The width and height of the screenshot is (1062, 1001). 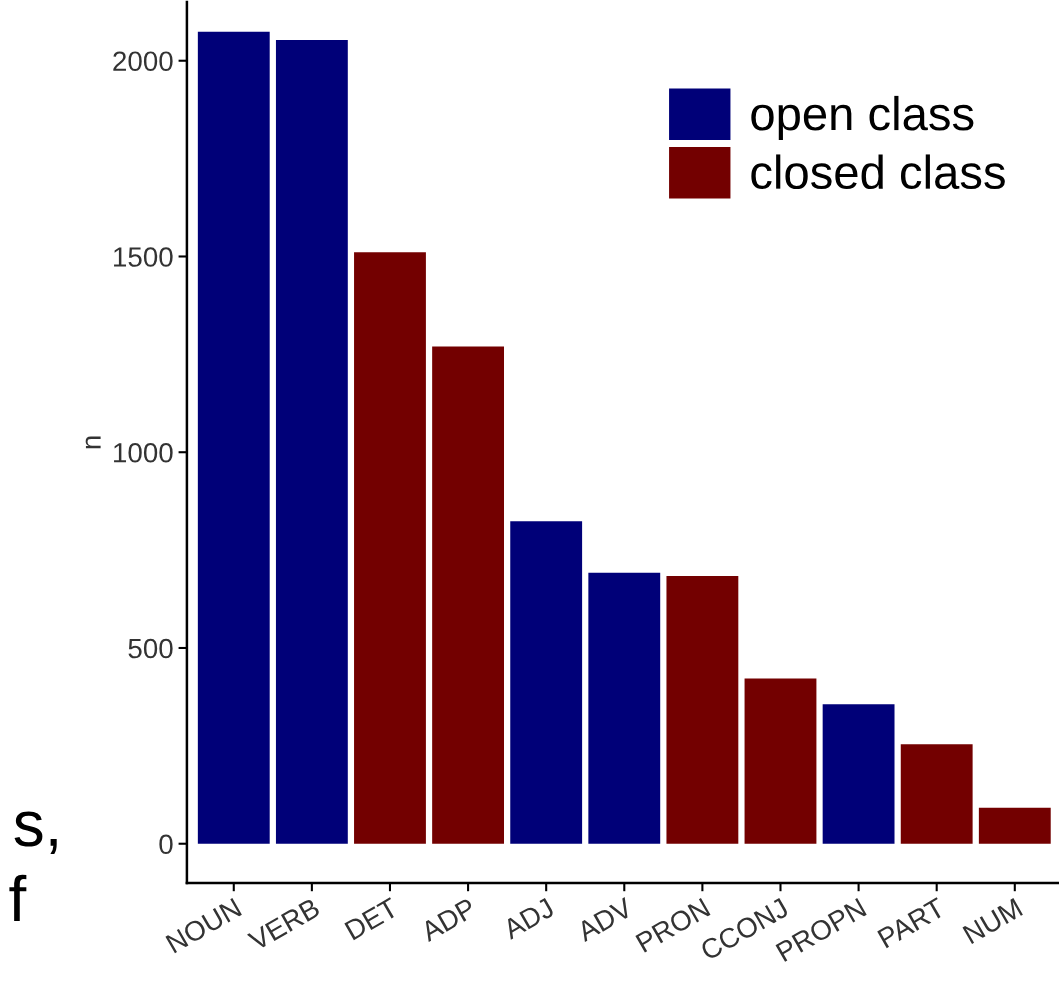 What do you see at coordinates (605, 920) in the screenshot?
I see `x-tick-label: ADV` at bounding box center [605, 920].